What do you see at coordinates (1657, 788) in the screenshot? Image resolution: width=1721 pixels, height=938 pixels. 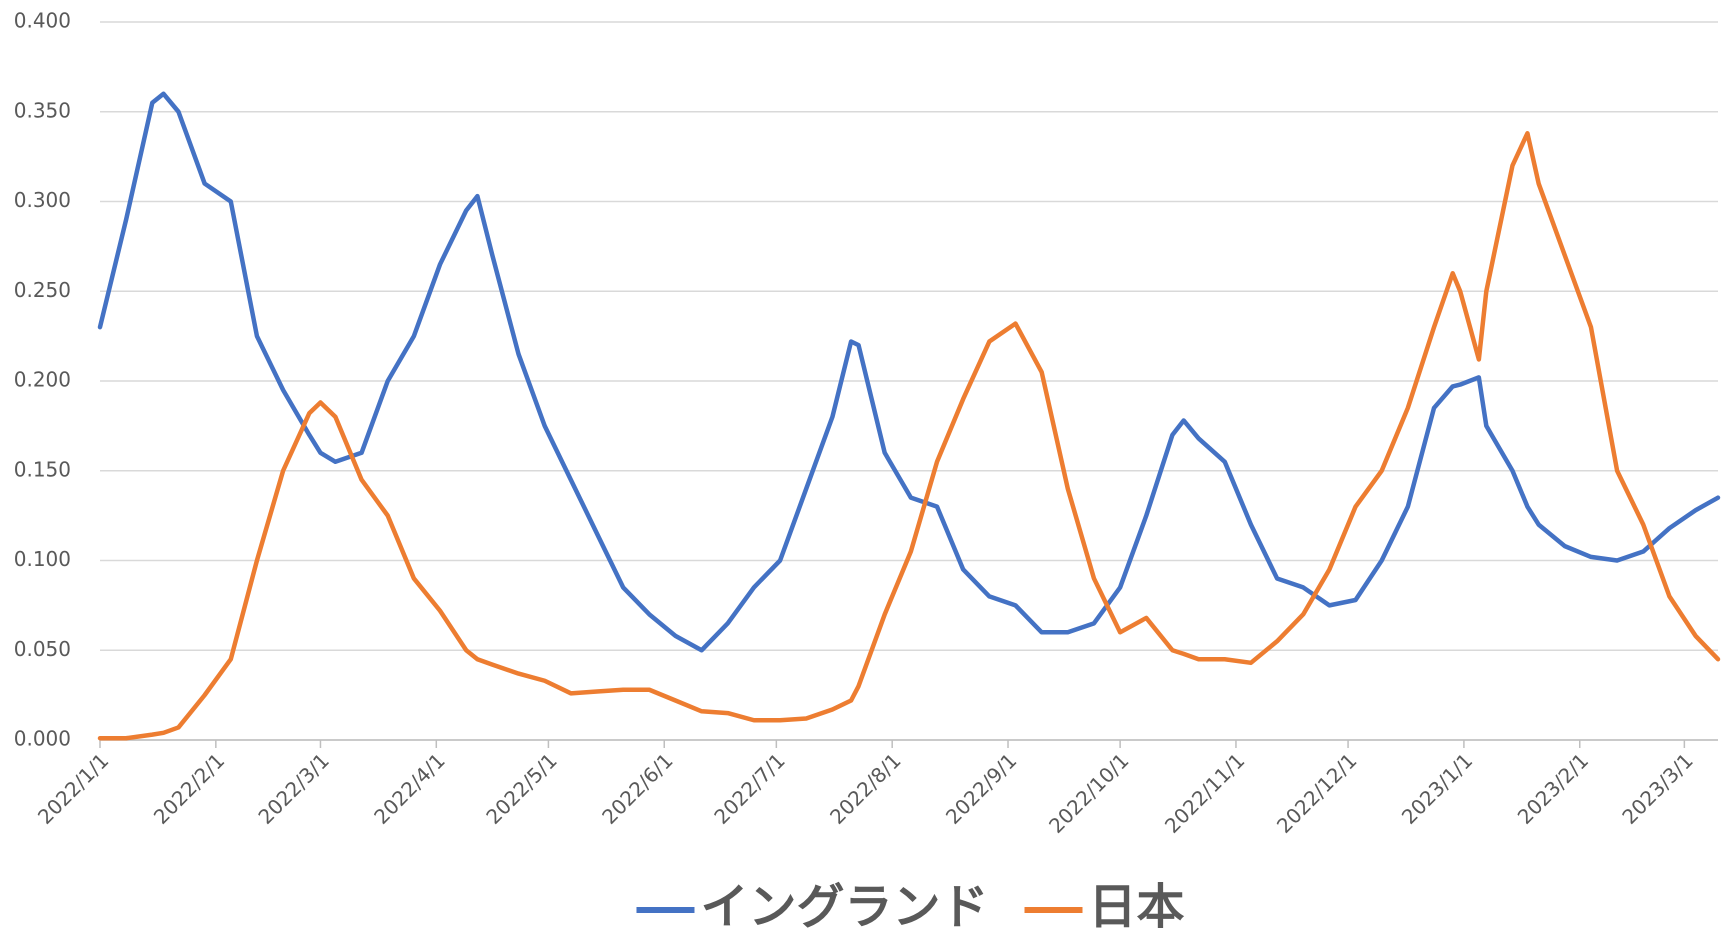 I see `x-tick-label: 2023/3/1` at bounding box center [1657, 788].